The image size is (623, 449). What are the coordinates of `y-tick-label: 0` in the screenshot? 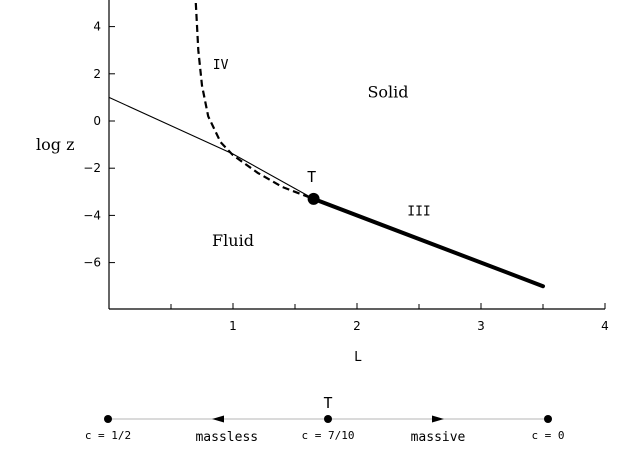 It's located at (97, 121).